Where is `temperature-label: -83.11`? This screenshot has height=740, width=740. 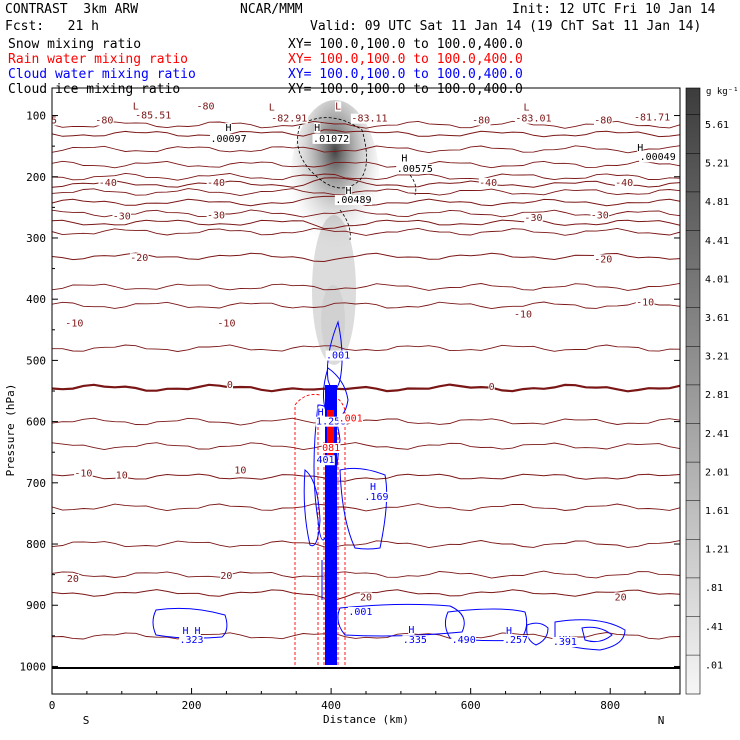
temperature-label: -83.11 is located at coordinates (369, 119).